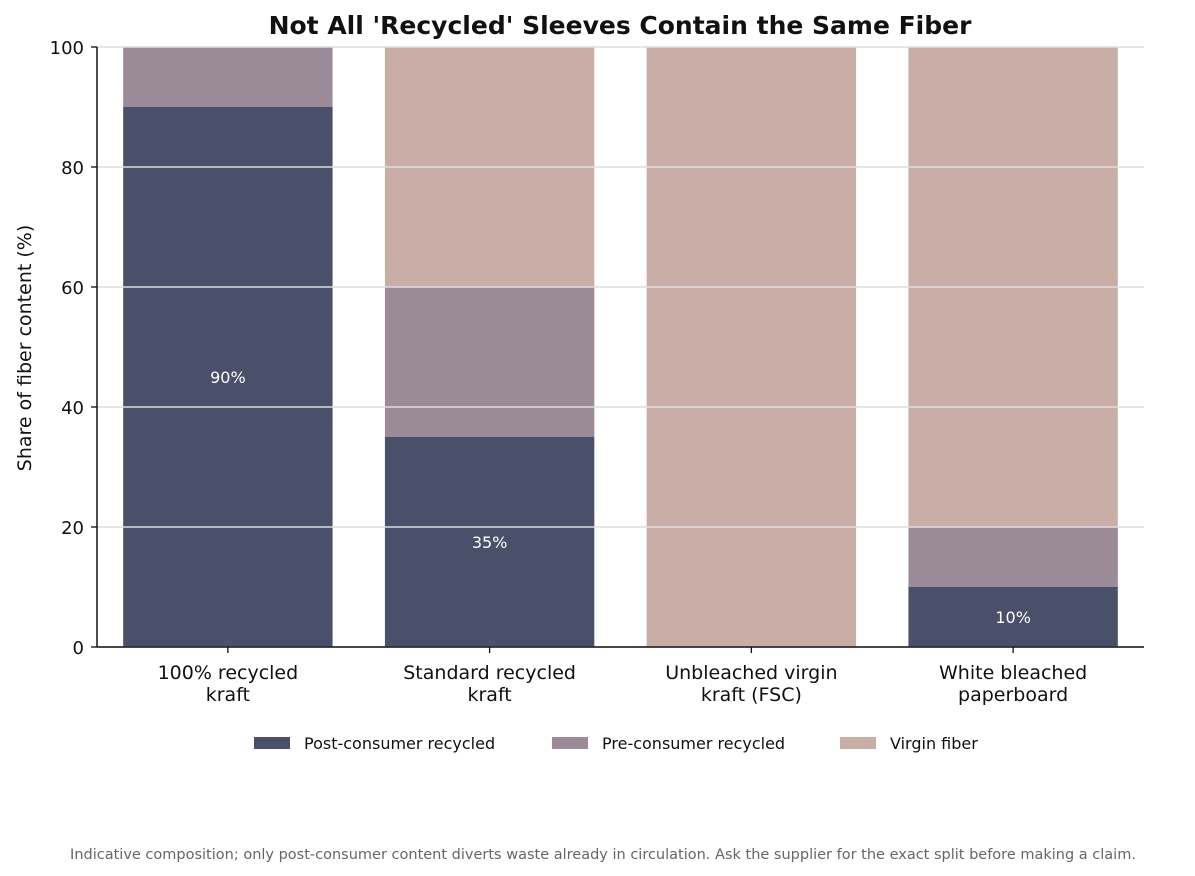 The width and height of the screenshot is (1195, 876). What do you see at coordinates (72, 408) in the screenshot?
I see `y-tick-label: 40` at bounding box center [72, 408].